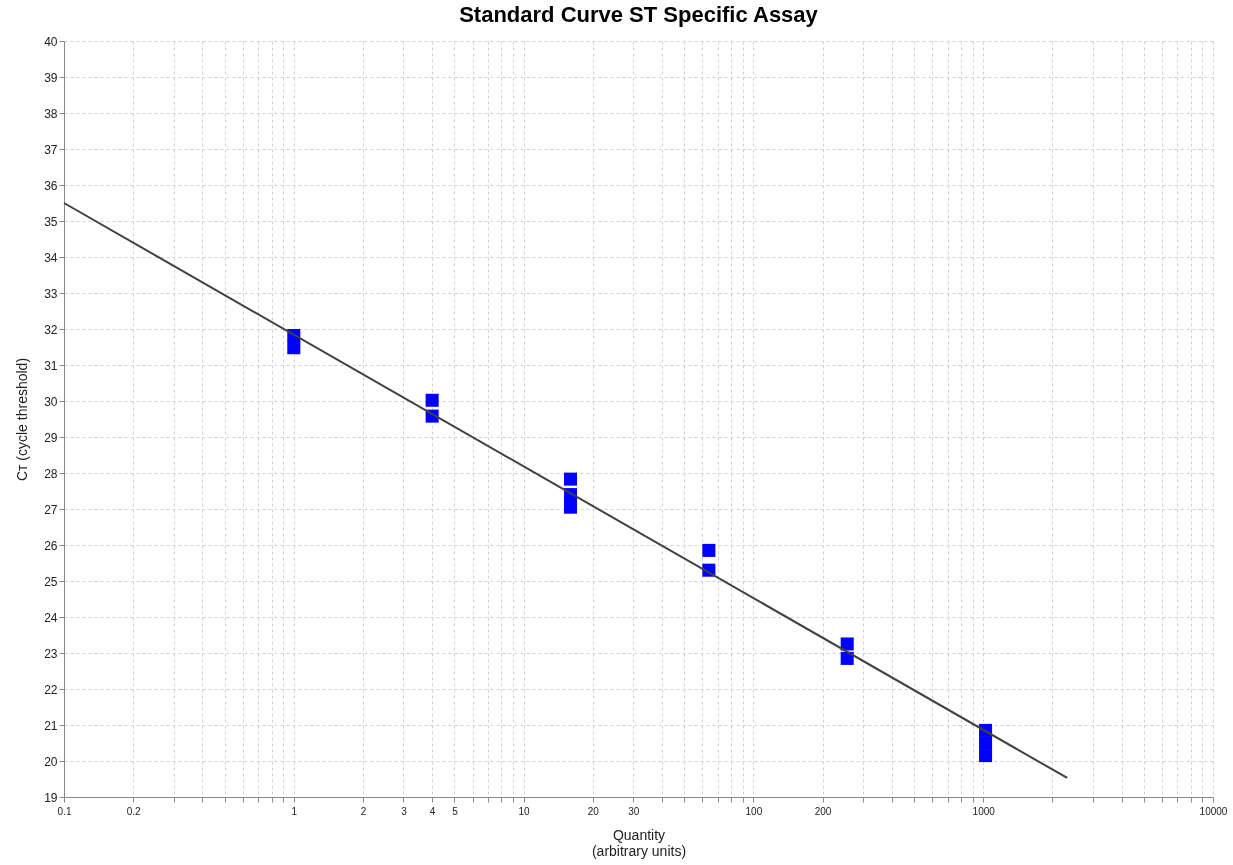 This screenshot has height=865, width=1233. Describe the element at coordinates (823, 811) in the screenshot. I see `x-tick-label: 200` at that location.